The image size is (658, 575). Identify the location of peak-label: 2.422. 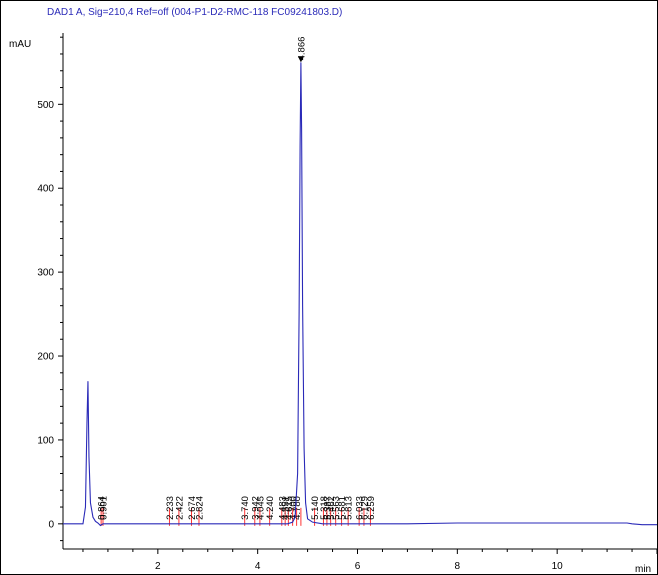
(179, 508).